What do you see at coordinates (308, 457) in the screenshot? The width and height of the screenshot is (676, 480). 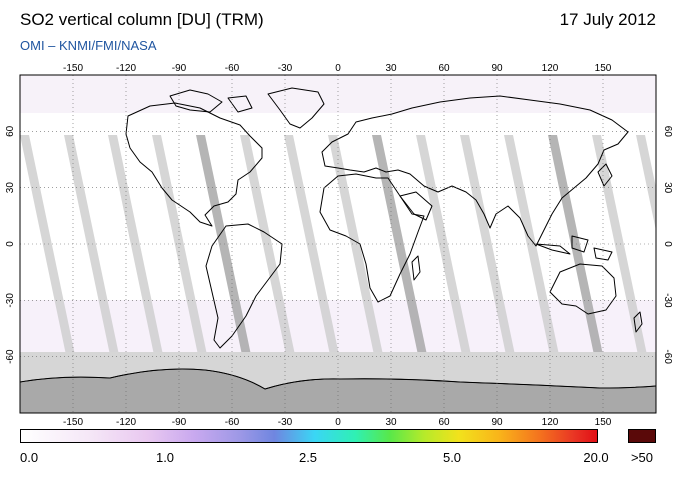 I see `colorbar-label: 2.5` at bounding box center [308, 457].